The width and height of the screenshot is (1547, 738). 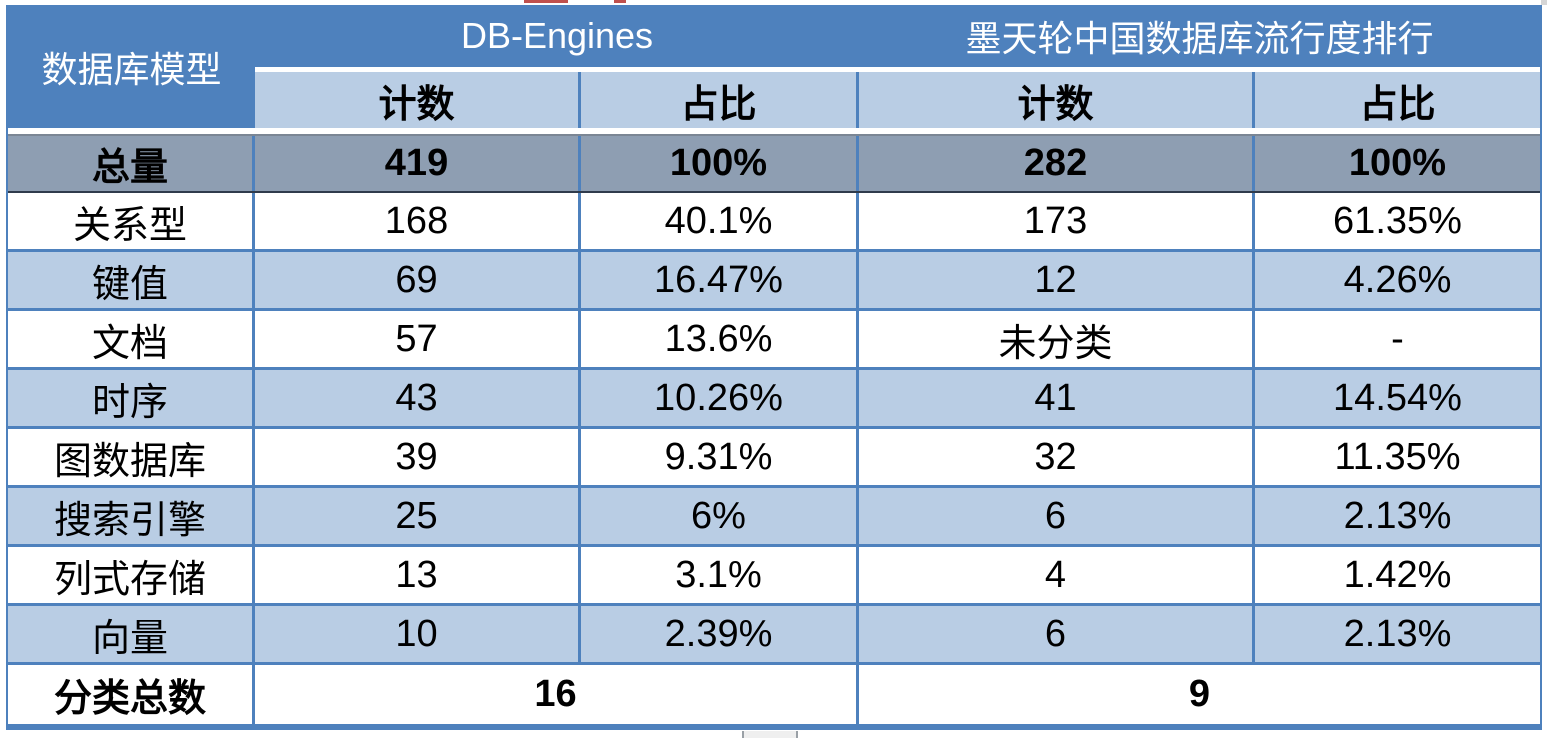 What do you see at coordinates (1057, 163) in the screenshot?
I see `mt-count-cell: 282` at bounding box center [1057, 163].